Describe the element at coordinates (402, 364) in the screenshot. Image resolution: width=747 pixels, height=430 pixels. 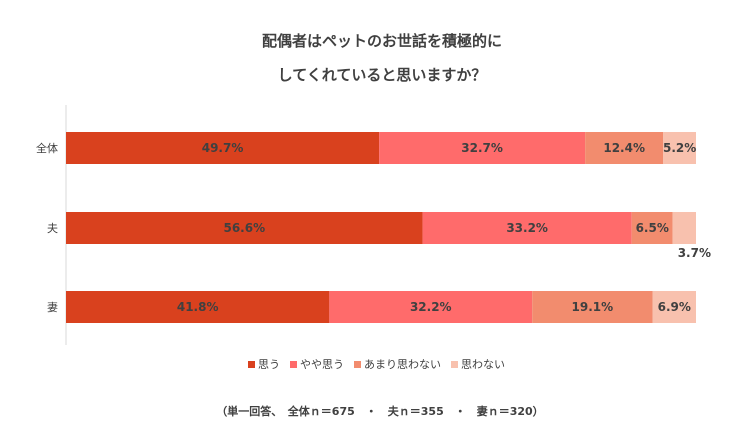
I see `legend-label: あまり思わない` at that location.